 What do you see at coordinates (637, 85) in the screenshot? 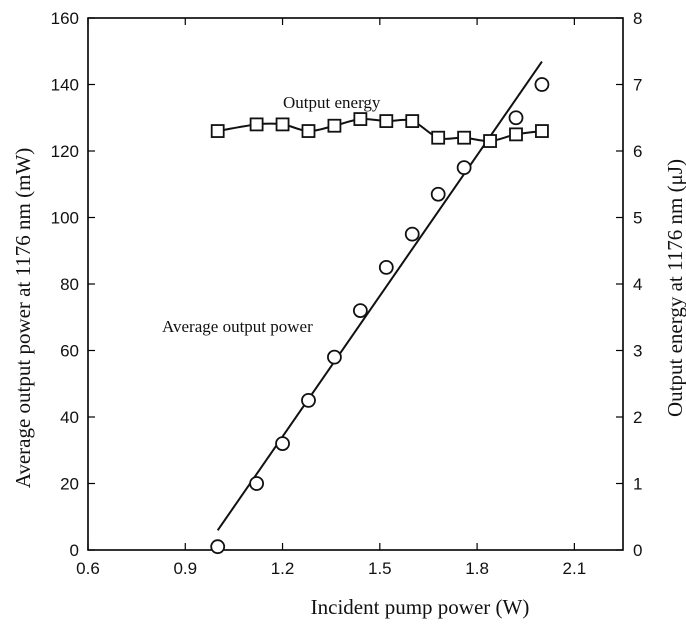
I see `y-right-tick-label: 7` at bounding box center [637, 85].